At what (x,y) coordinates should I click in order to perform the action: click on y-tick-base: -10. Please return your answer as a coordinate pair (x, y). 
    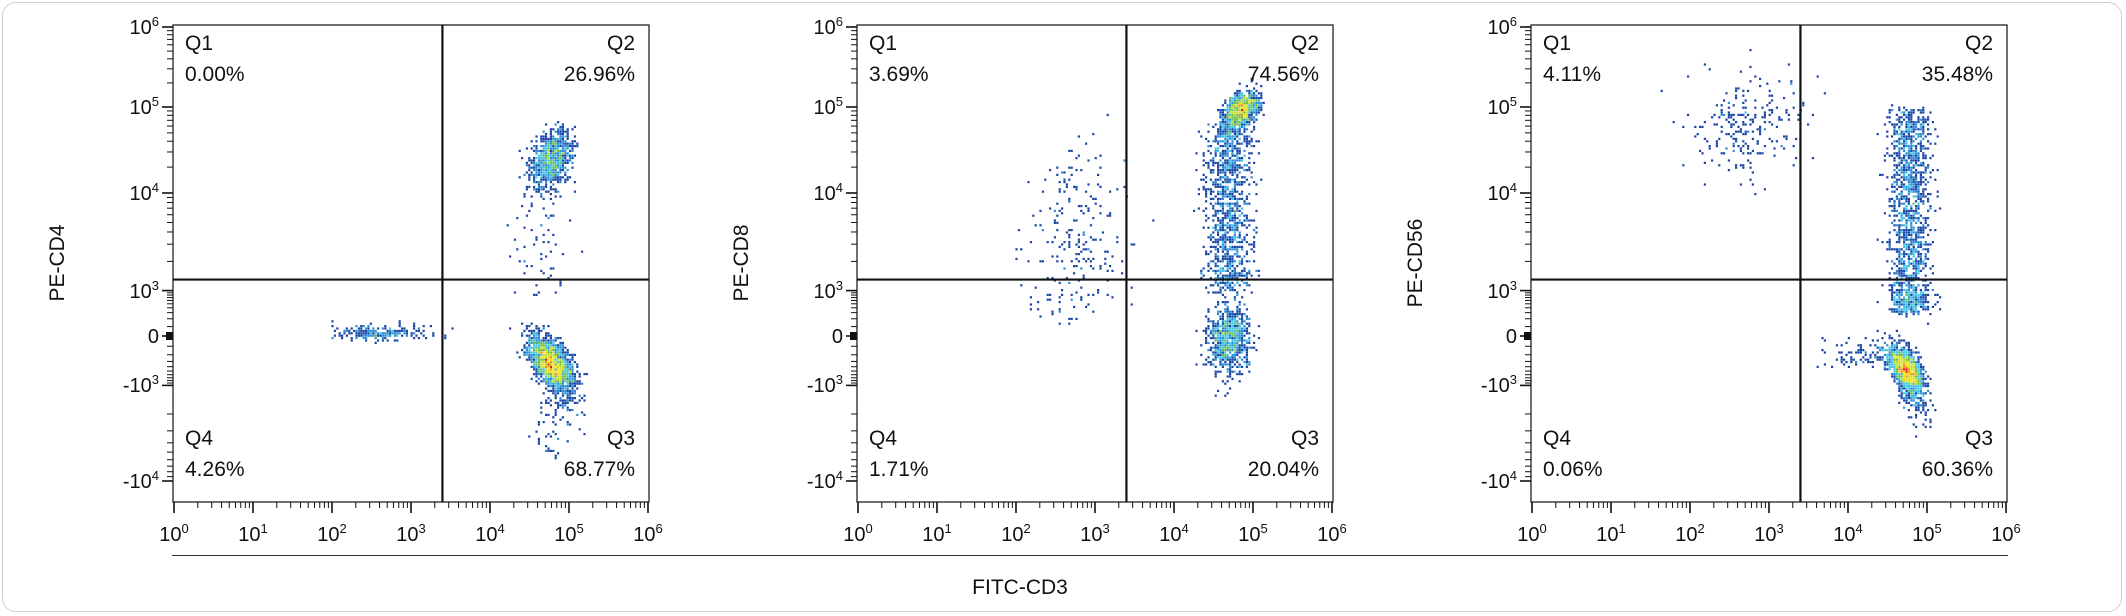
    Looking at the image, I should click on (821, 482).